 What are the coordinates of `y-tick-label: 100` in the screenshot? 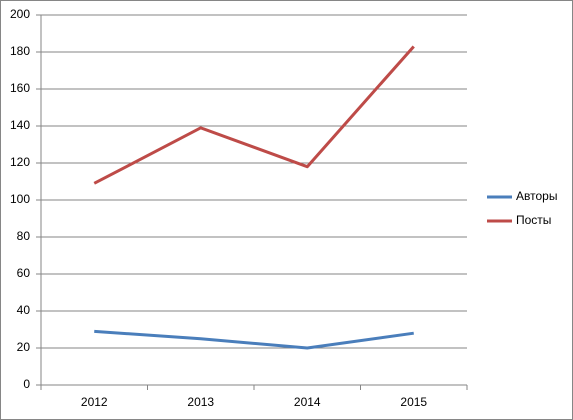 It's located at (20, 199).